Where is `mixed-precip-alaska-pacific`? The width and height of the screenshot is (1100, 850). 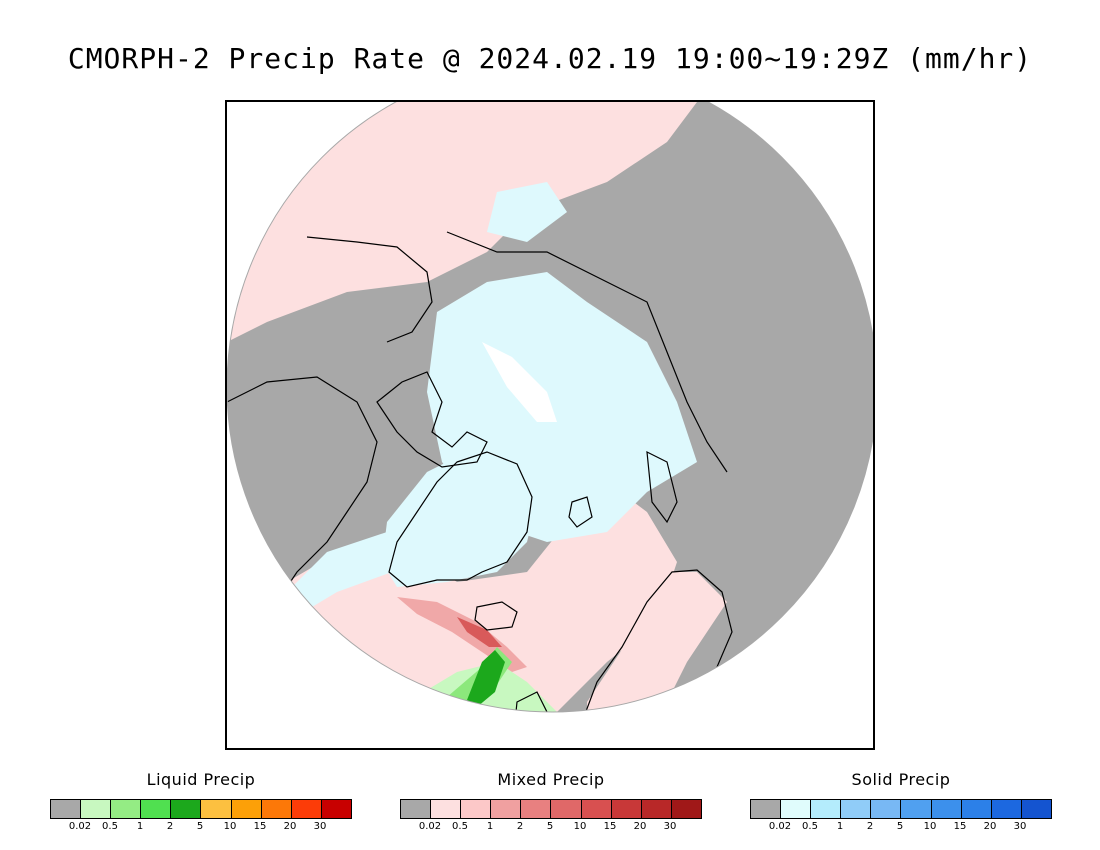
mixed-precip-alaska-pacific is located at coordinates (462, 222).